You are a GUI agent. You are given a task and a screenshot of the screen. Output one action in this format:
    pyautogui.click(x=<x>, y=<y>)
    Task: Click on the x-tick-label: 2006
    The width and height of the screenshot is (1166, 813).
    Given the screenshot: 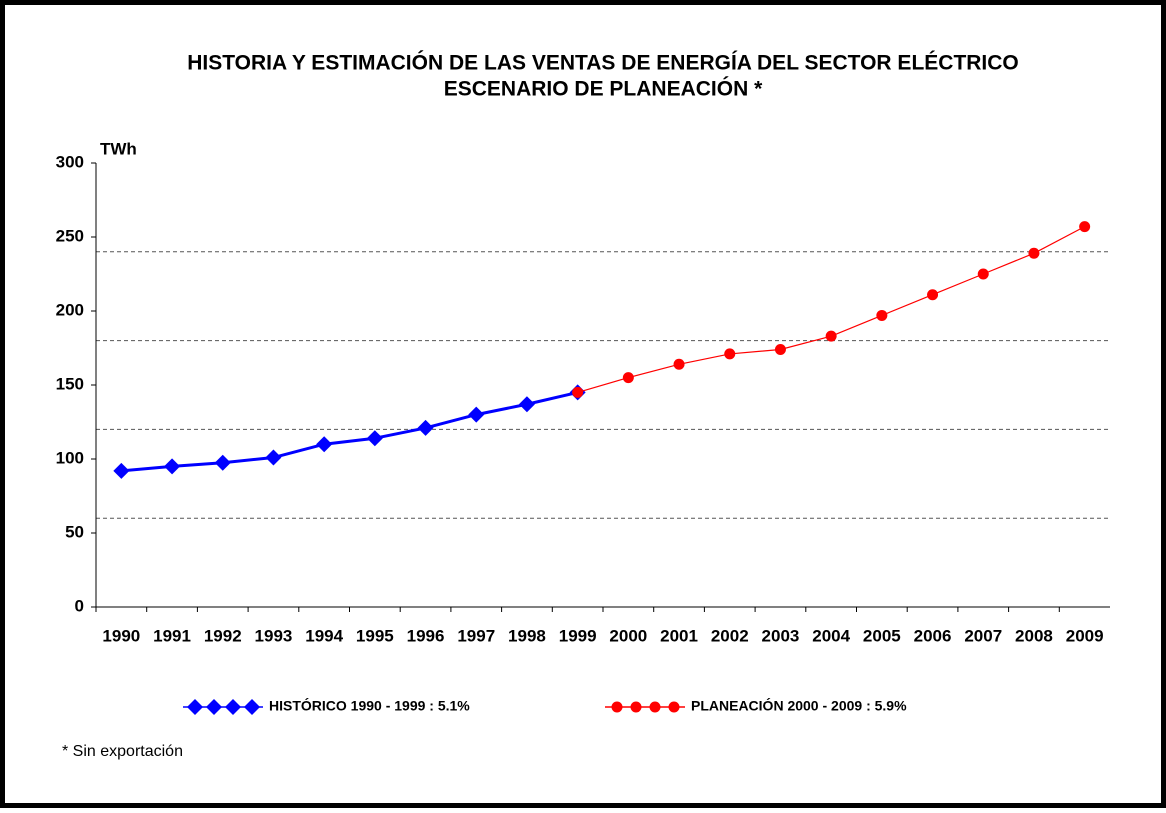 What is the action you would take?
    pyautogui.click(x=933, y=635)
    